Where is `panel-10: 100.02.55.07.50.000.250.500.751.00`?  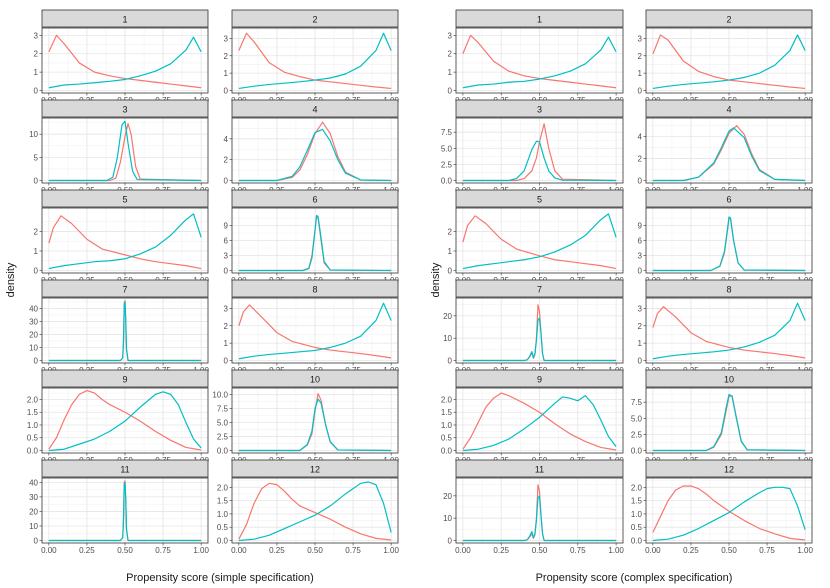
panel-10: 100.02.55.07.50.000.250.500.751.00 is located at coordinates (722, 417).